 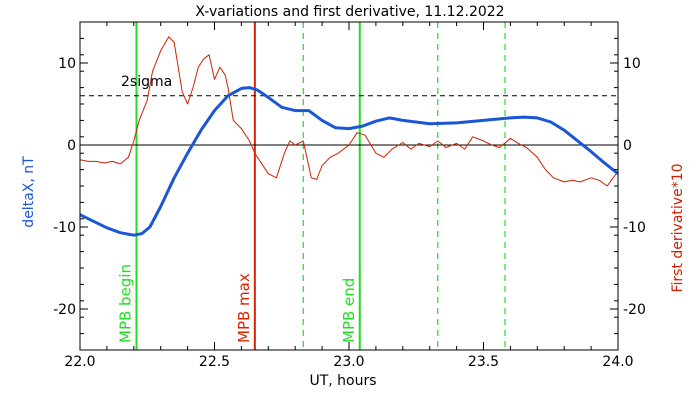 I want to click on y-tick-label-left: -10, so click(x=64, y=228).